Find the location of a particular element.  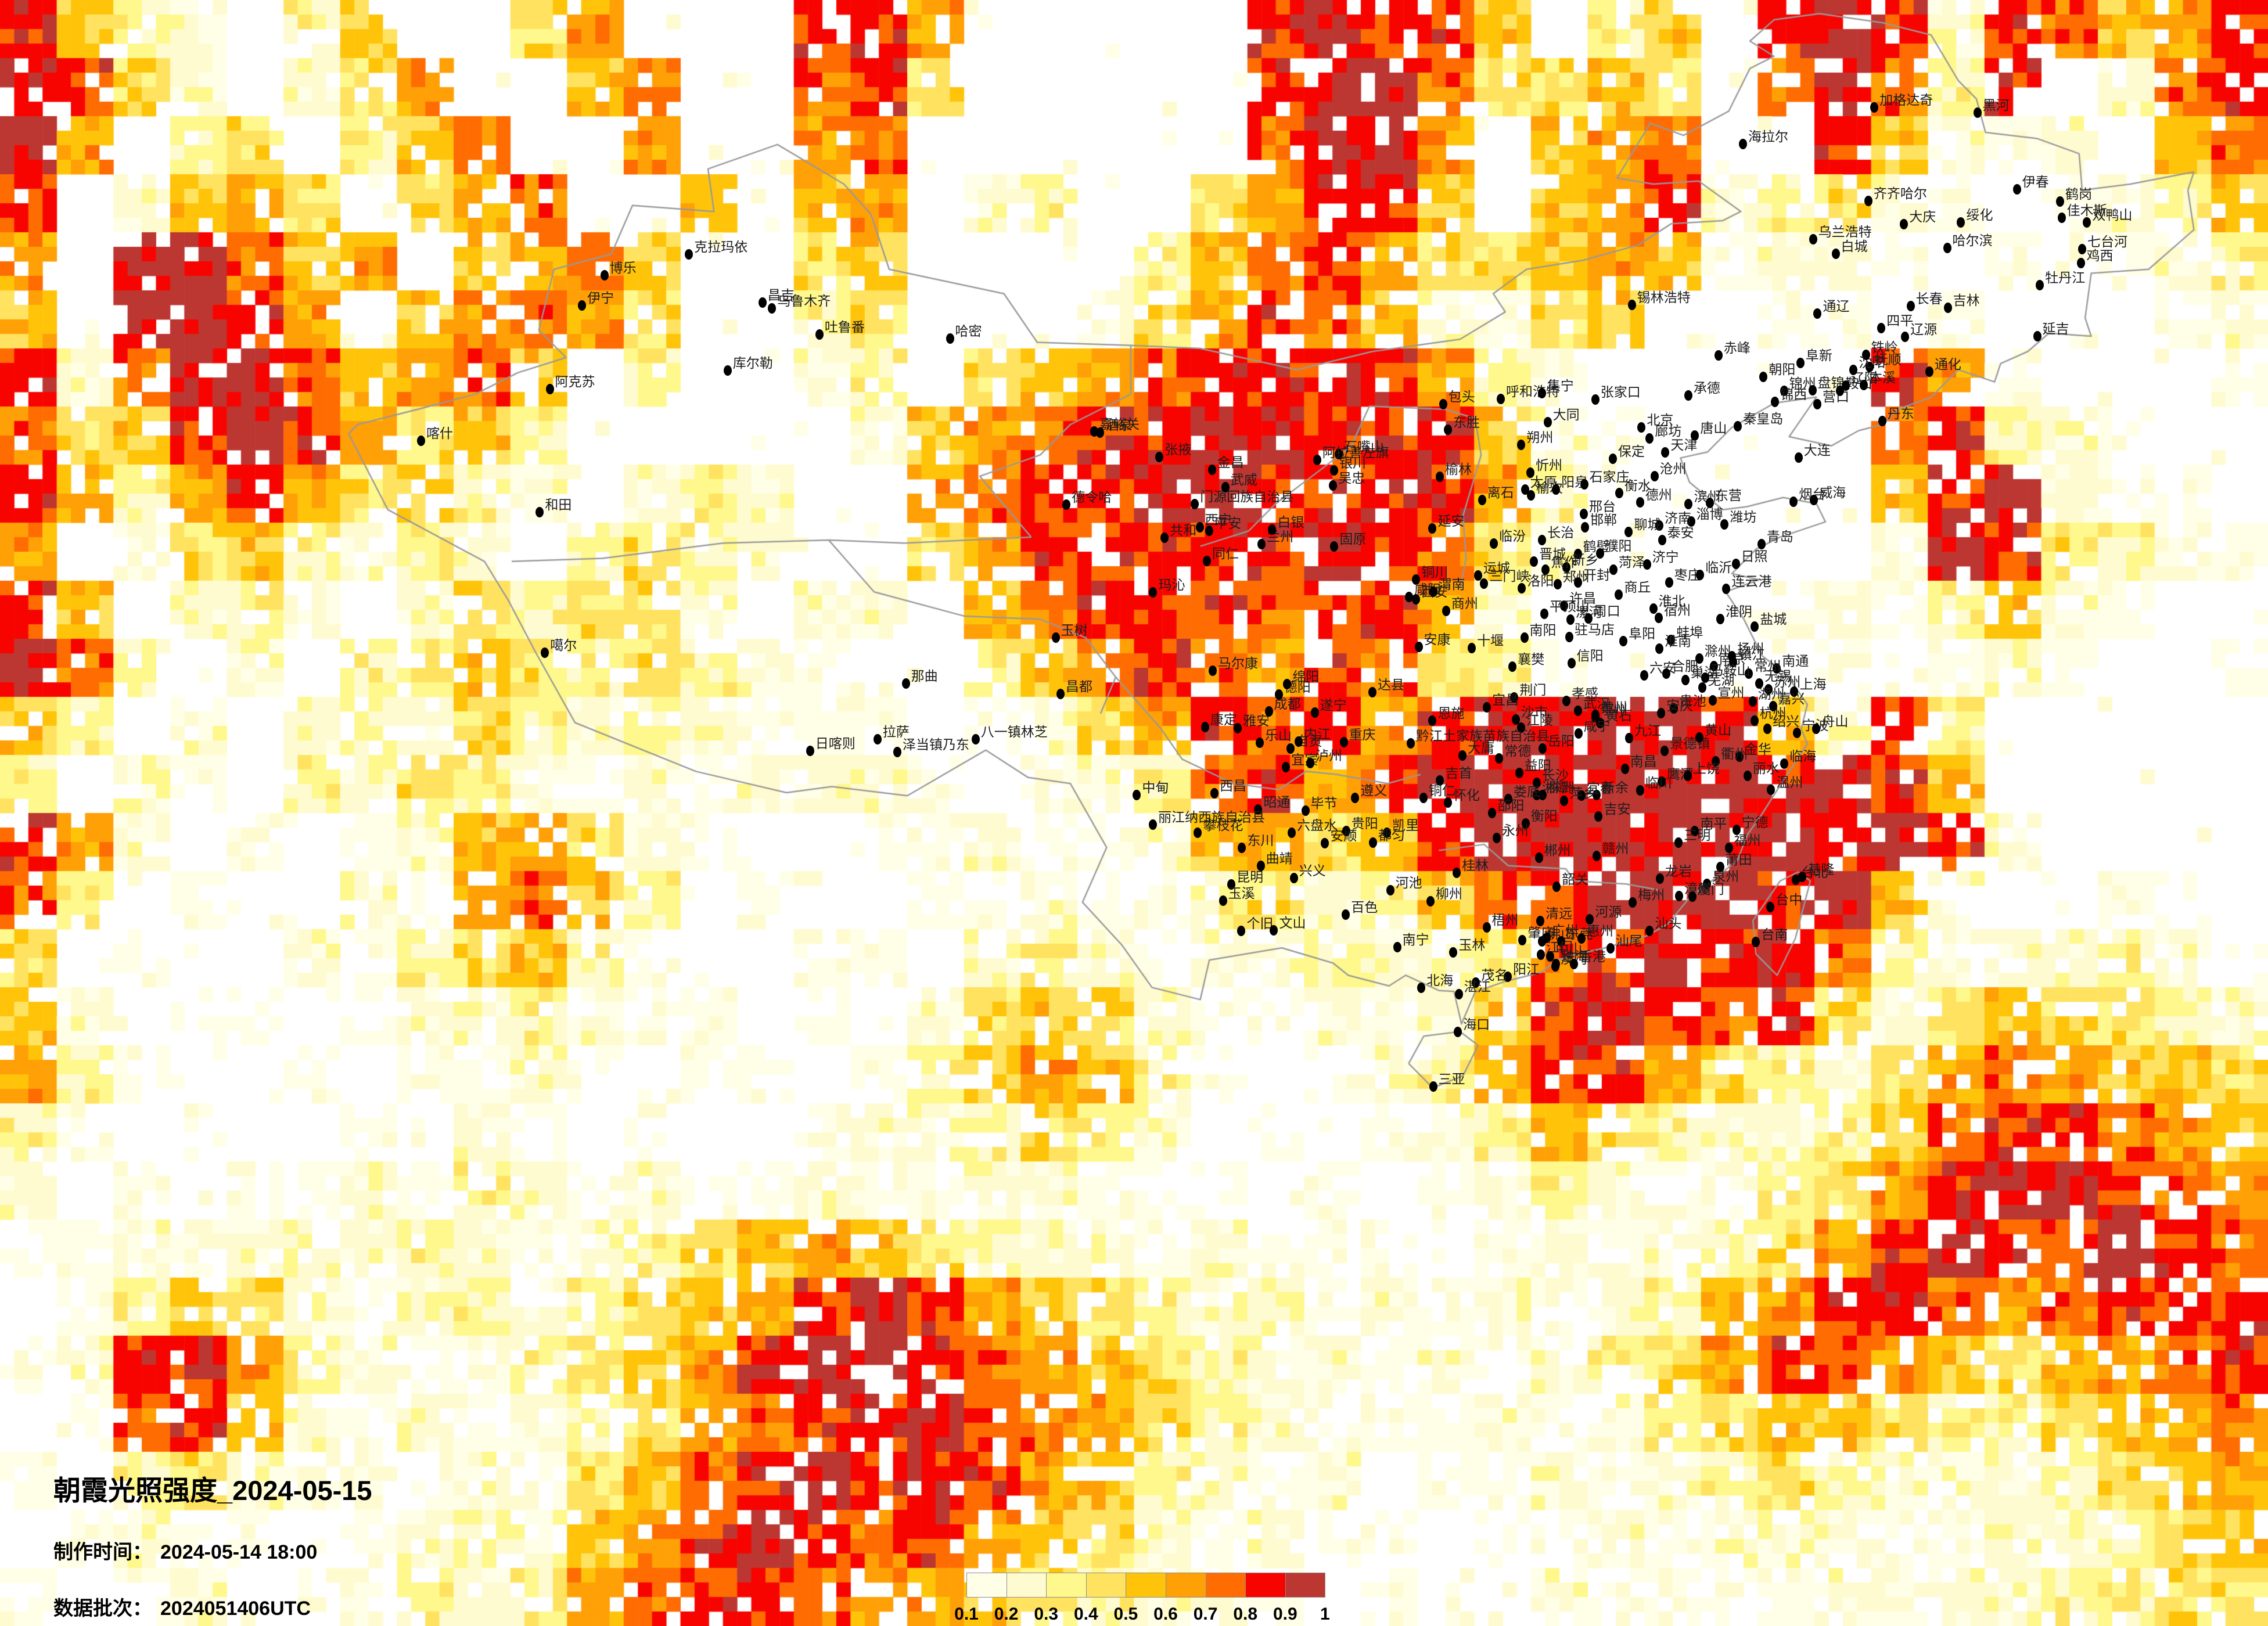

city-label: 延安 is located at coordinates (1451, 520).